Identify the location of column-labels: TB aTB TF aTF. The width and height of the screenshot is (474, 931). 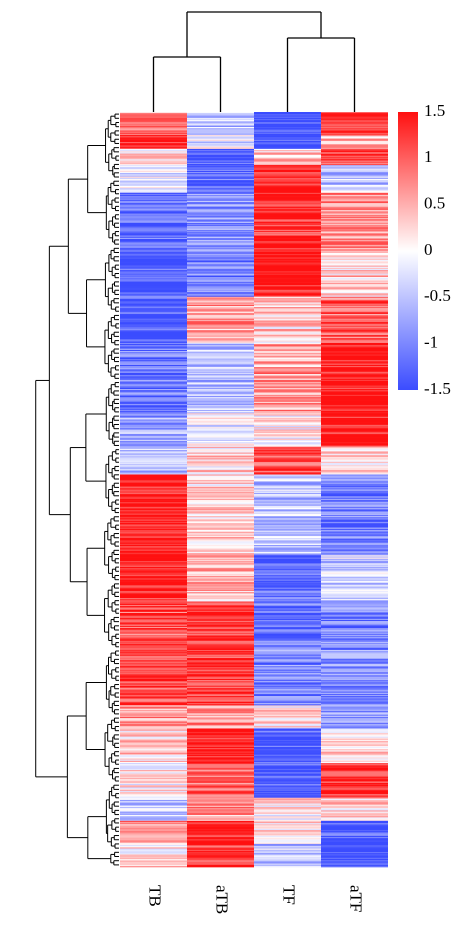
(256, 899).